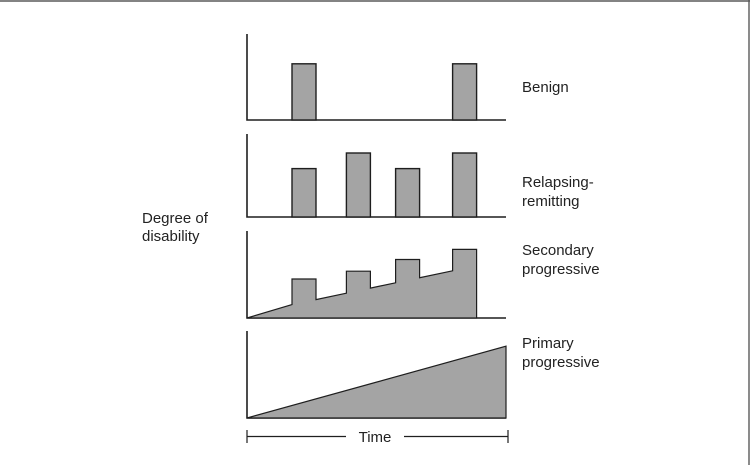 This screenshot has width=750, height=465. What do you see at coordinates (551, 201) in the screenshot?
I see `panel-relapsing-remitting-label-line-2: remitting` at bounding box center [551, 201].